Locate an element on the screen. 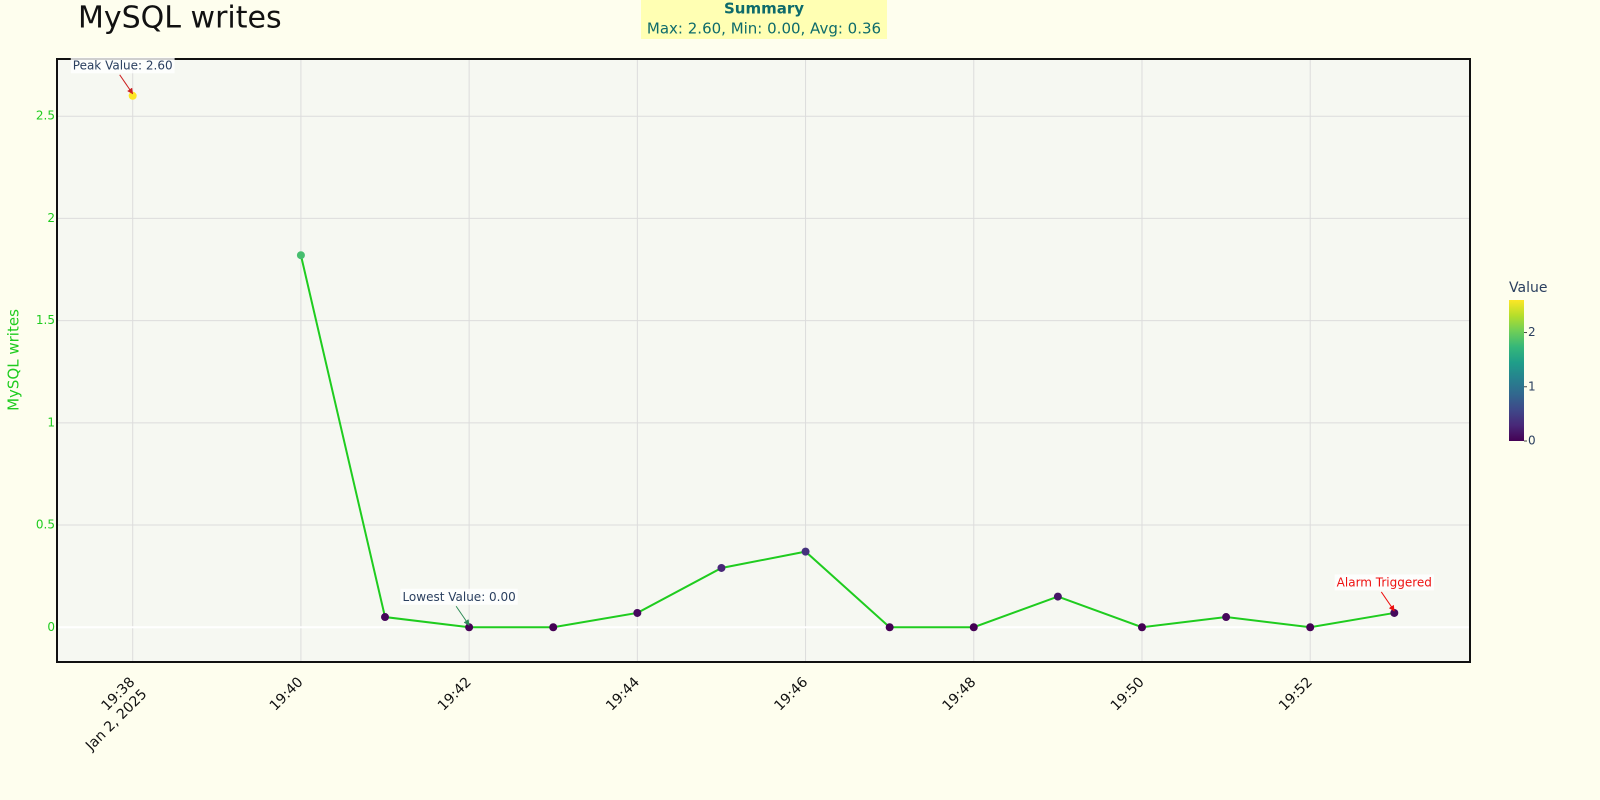 The image size is (1600, 800). x-tick: 19:52 is located at coordinates (1296, 694).